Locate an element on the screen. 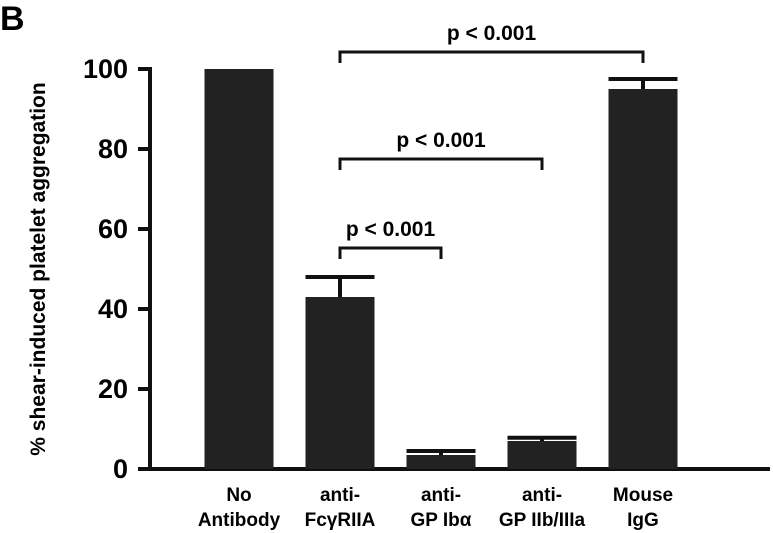 This screenshot has height=533, width=773. category-label: Mouse is located at coordinates (643, 495).